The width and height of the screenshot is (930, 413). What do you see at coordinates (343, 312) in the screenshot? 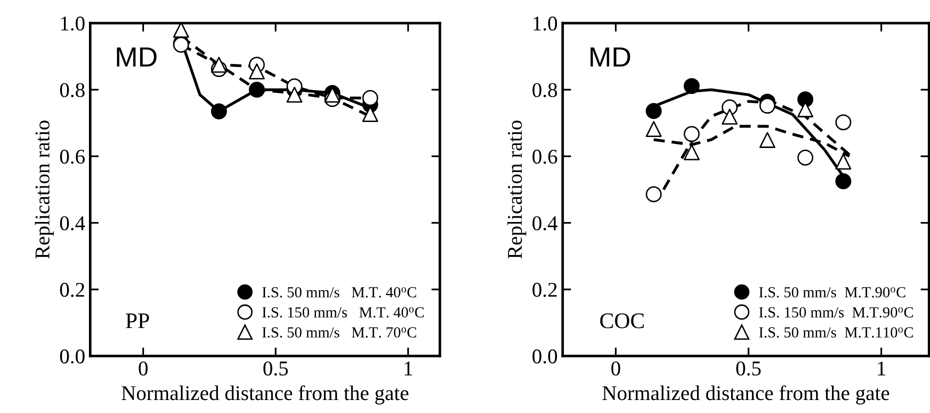
I see `legend-label: I.S. 150 mm/s M.T. 40$^{o}$C` at bounding box center [343, 312].